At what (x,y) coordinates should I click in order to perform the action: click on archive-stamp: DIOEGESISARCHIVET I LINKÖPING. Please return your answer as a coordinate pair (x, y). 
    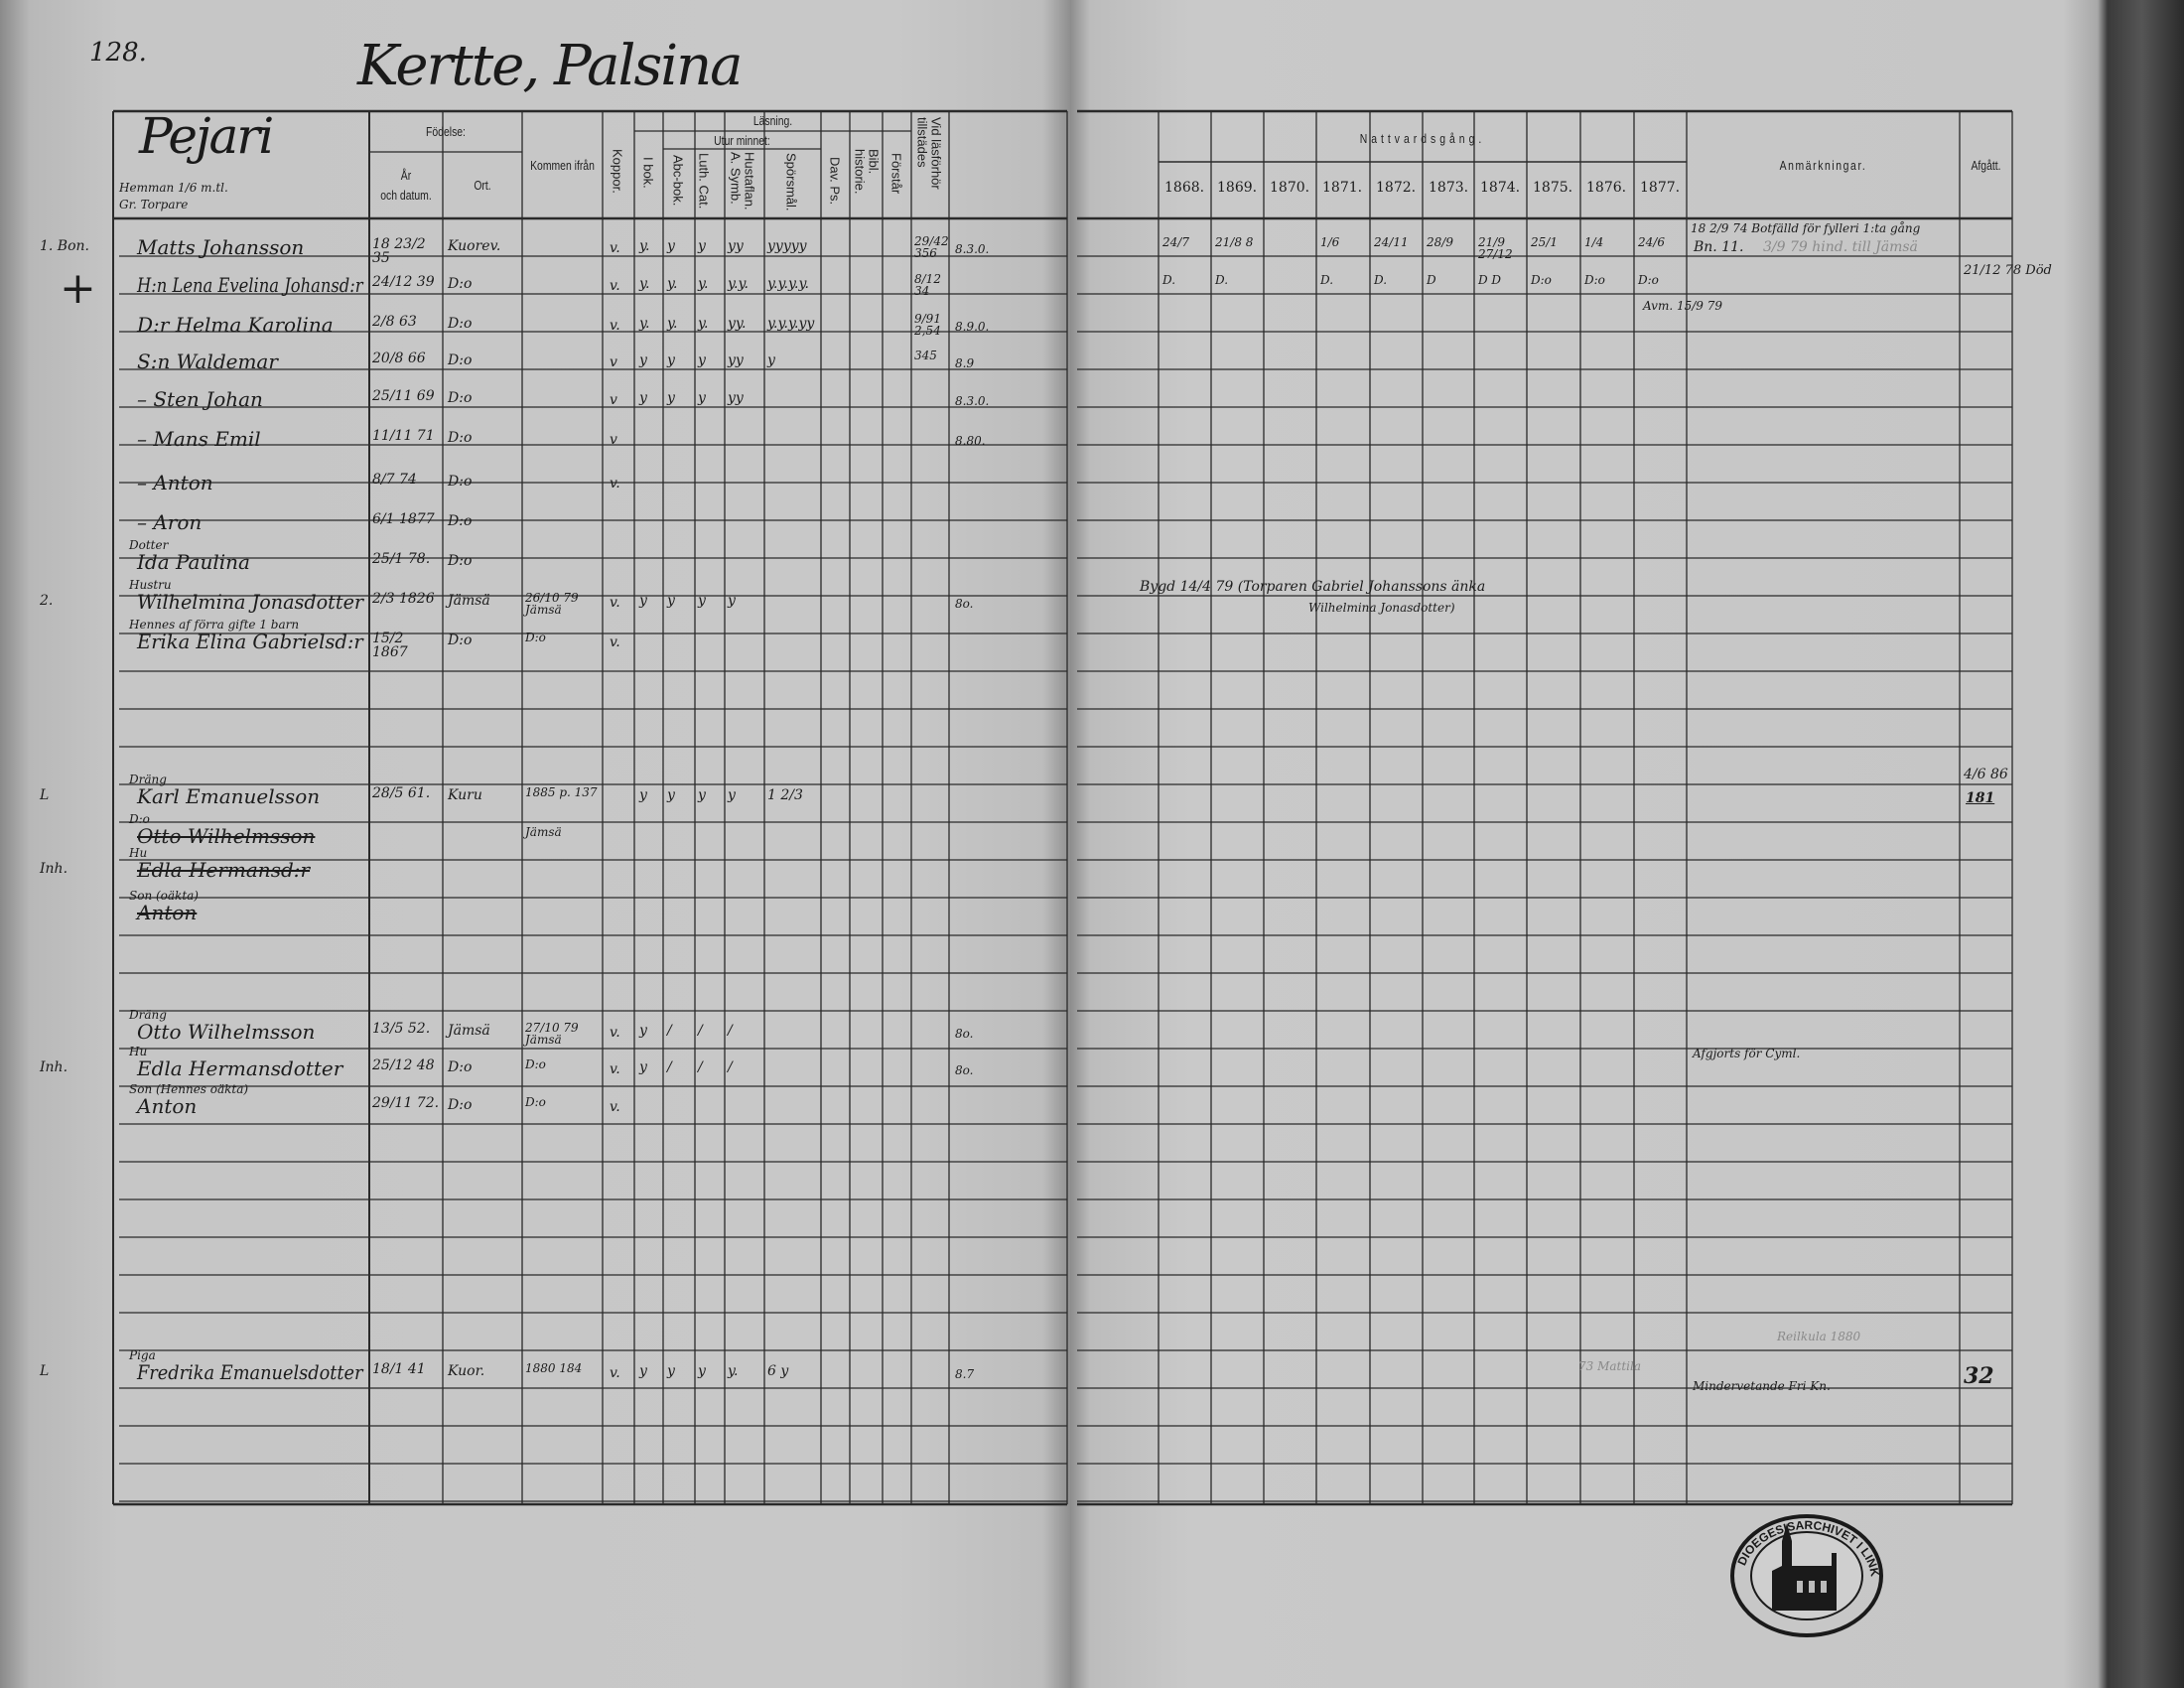
    Looking at the image, I should click on (1805, 1574).